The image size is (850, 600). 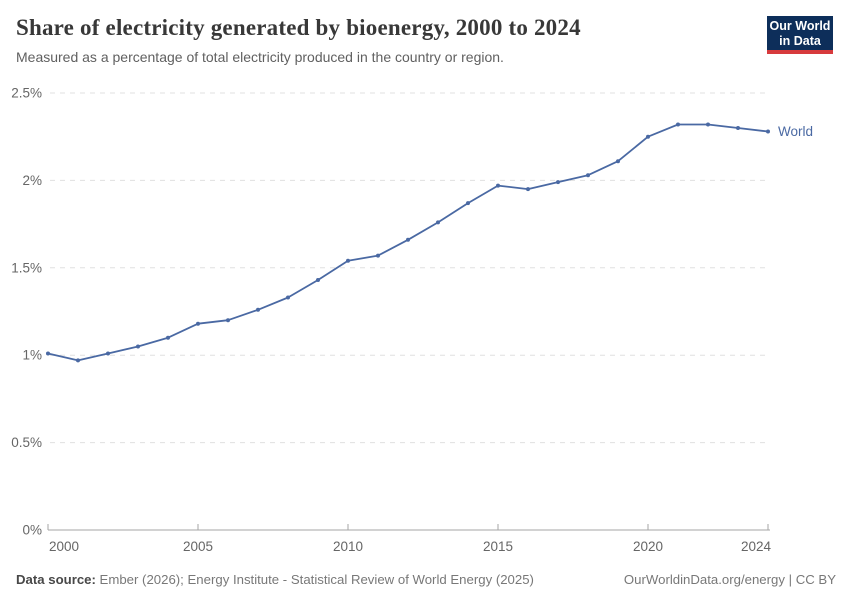 What do you see at coordinates (800, 40) in the screenshot?
I see `owid-logo-line2: in Data` at bounding box center [800, 40].